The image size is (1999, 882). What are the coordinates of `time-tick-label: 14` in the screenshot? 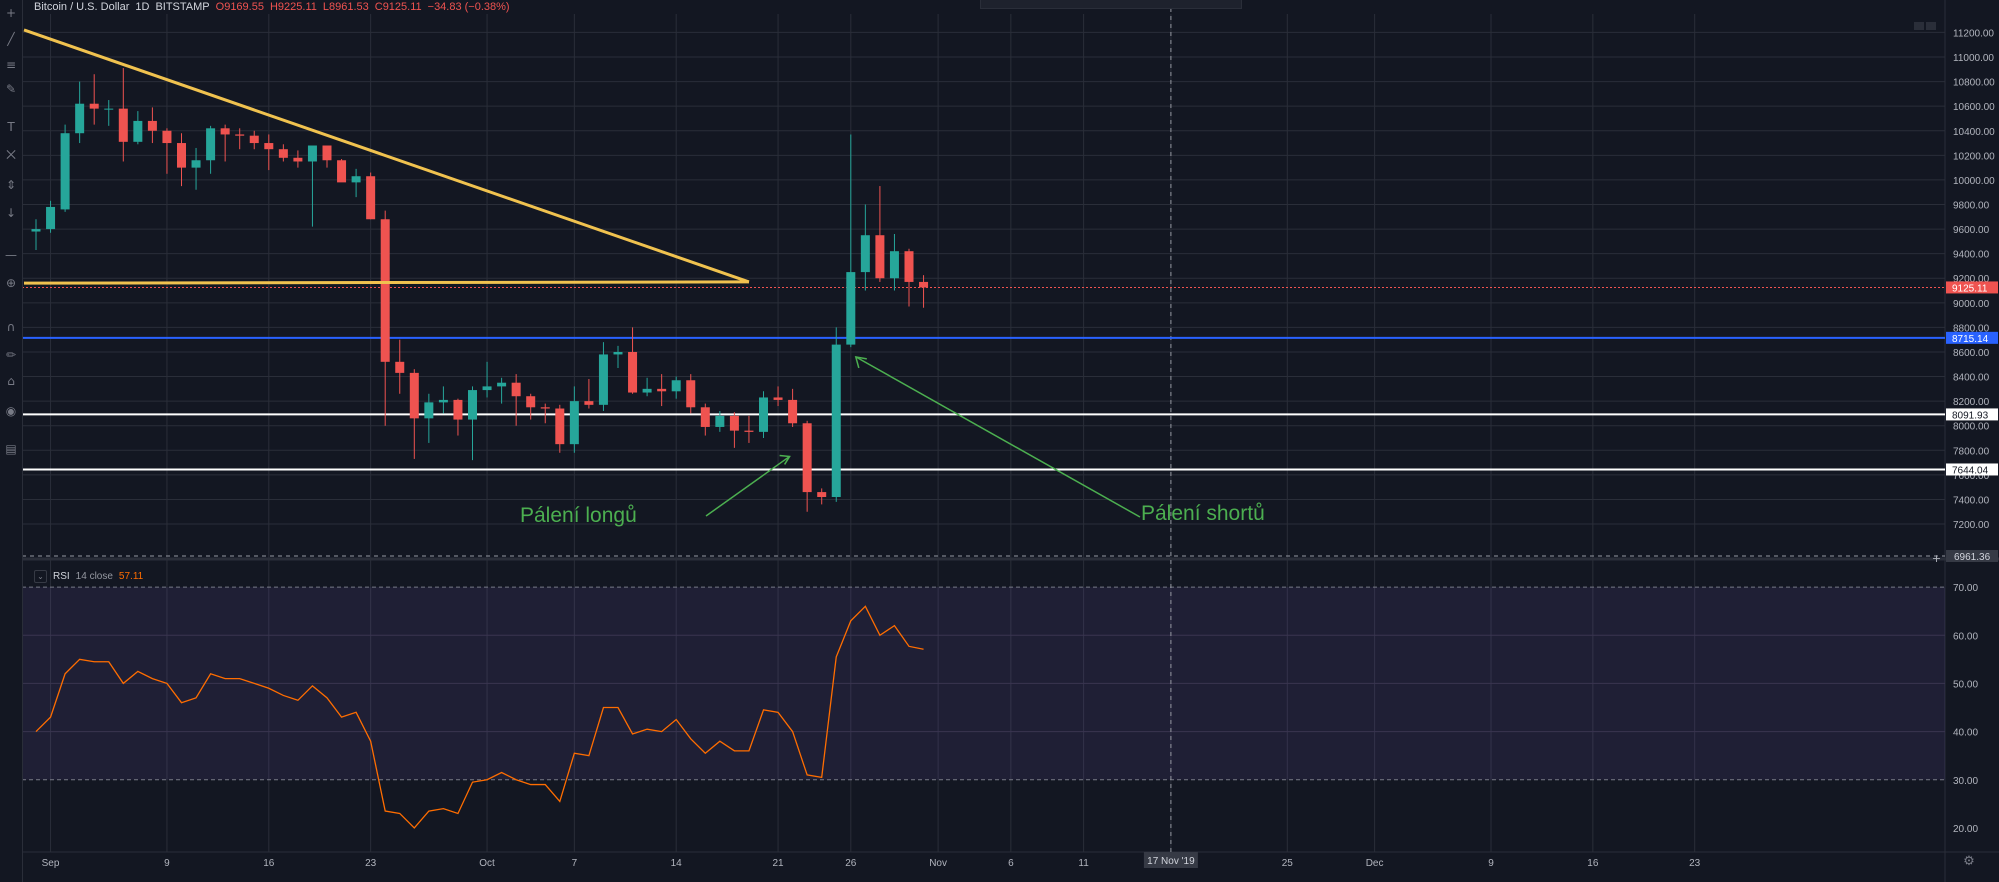 It's located at (677, 863).